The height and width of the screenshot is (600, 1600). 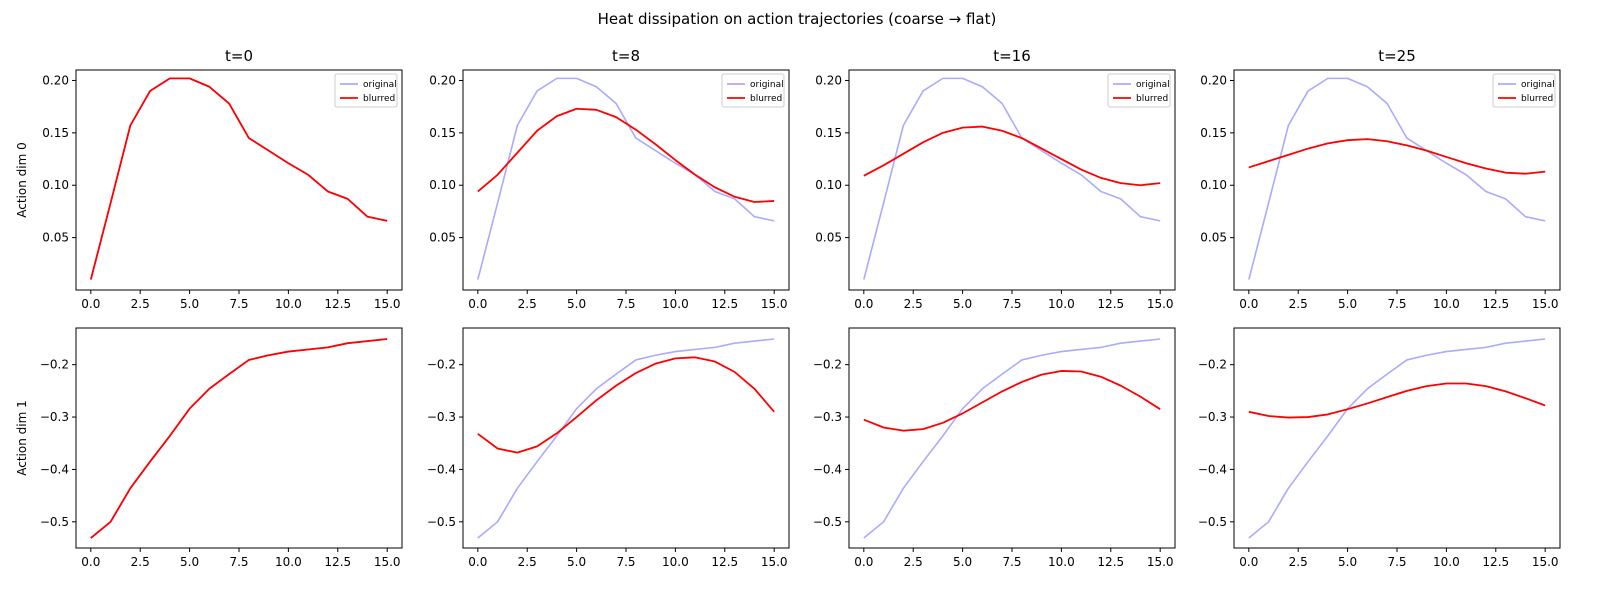 I want to click on subplot-7: 0.0 2.5 5.0 7.5 10.0 12.5 15.0 −0.5 −0.4 −0.3 −0.2, so click(x=1379, y=448).